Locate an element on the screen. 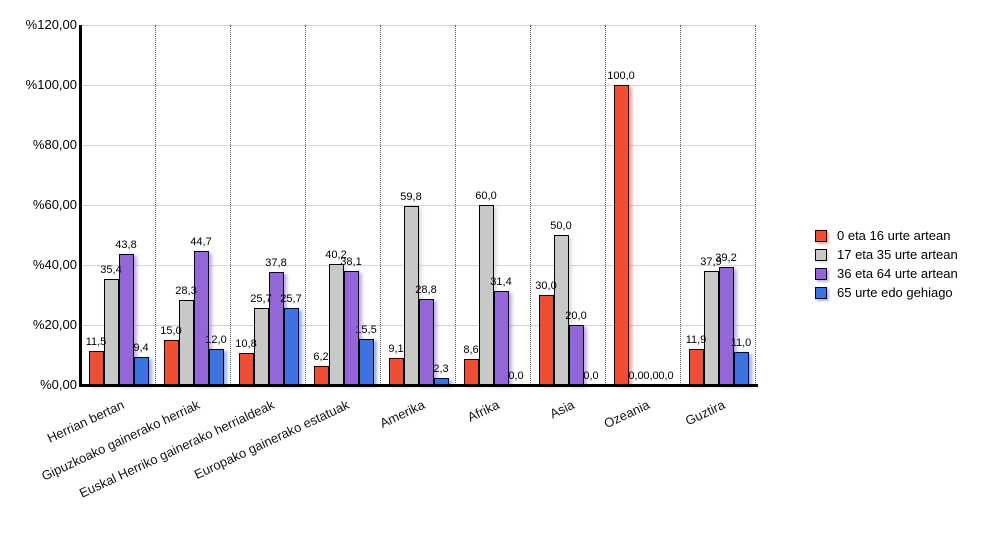 This screenshot has width=1000, height=550. bar-value-label: 38,1 is located at coordinates (351, 261).